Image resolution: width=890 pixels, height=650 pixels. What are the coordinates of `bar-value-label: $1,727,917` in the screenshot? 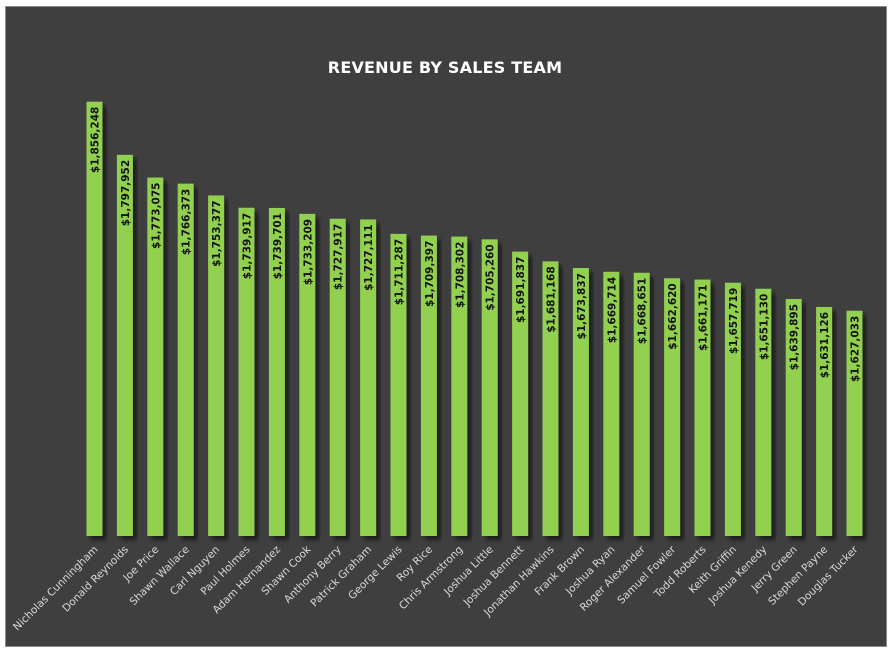 It's located at (339, 257).